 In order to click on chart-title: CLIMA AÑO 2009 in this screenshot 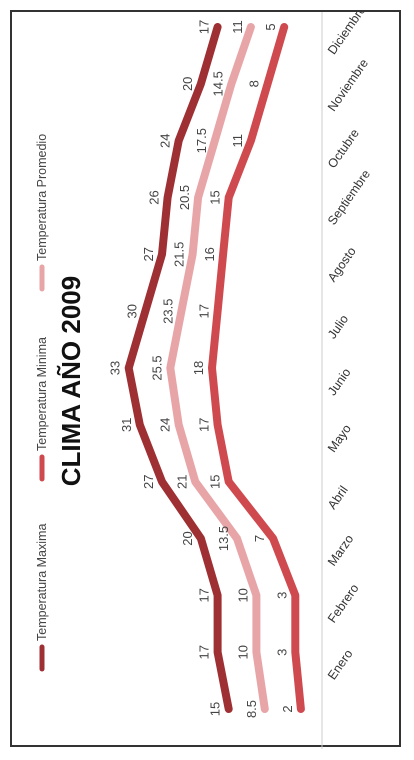, I will do `click(71, 381)`.